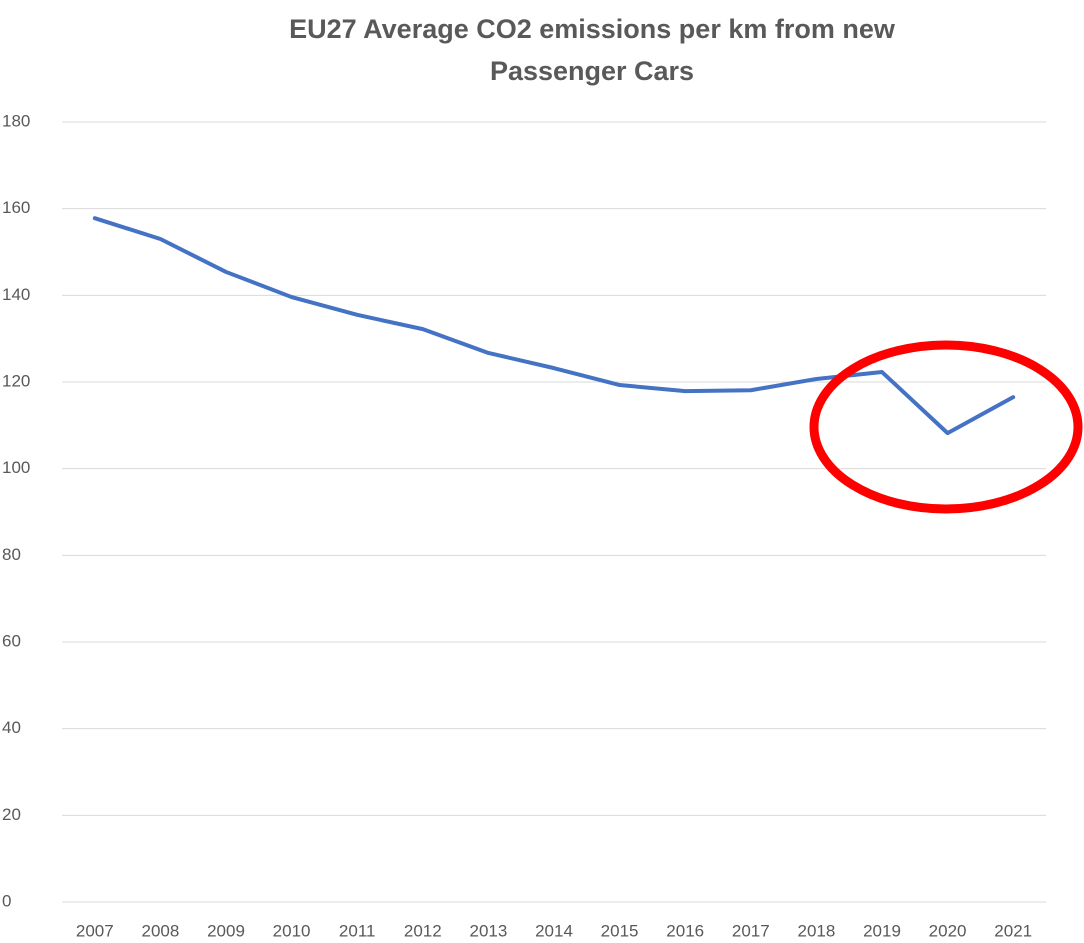 The height and width of the screenshot is (943, 1084). Describe the element at coordinates (16, 380) in the screenshot. I see `y-tick-label: 120` at that location.